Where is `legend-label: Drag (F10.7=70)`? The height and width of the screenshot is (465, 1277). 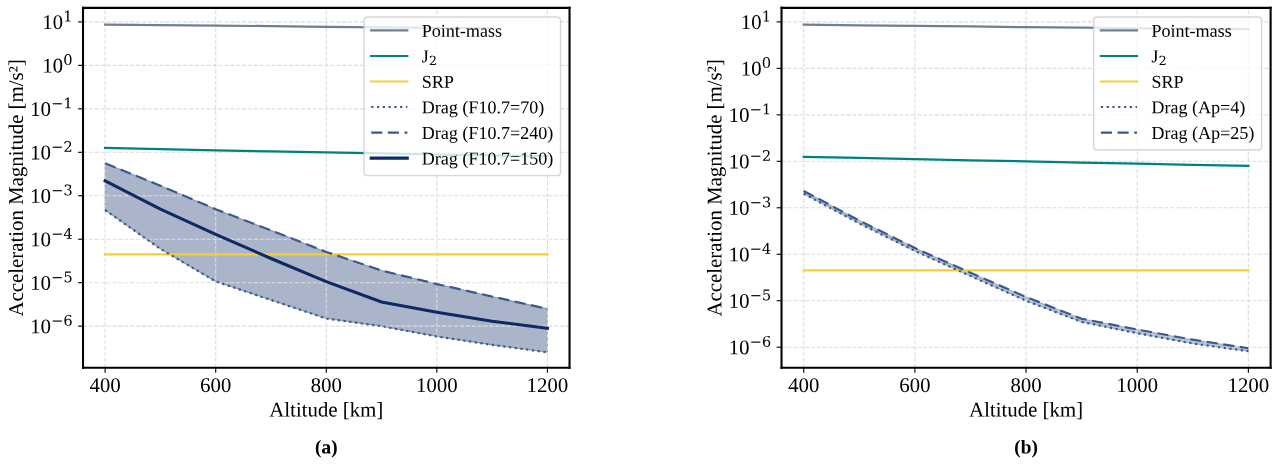
legend-label: Drag (F10.7=70) is located at coordinates (483, 109).